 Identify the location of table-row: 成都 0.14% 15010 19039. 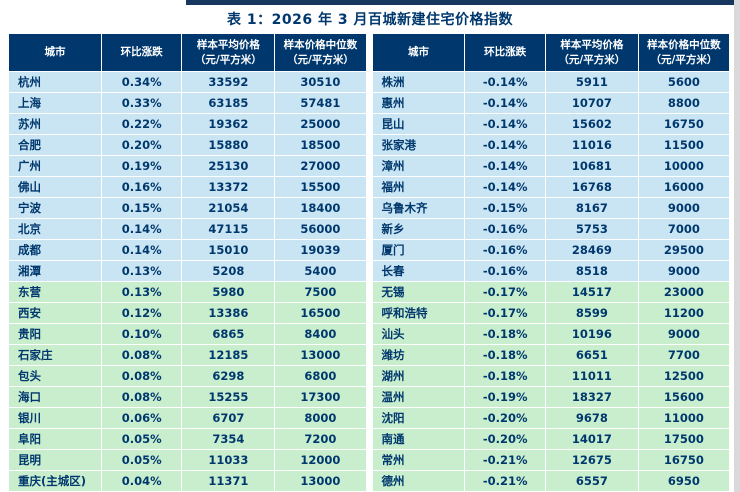
(187, 250).